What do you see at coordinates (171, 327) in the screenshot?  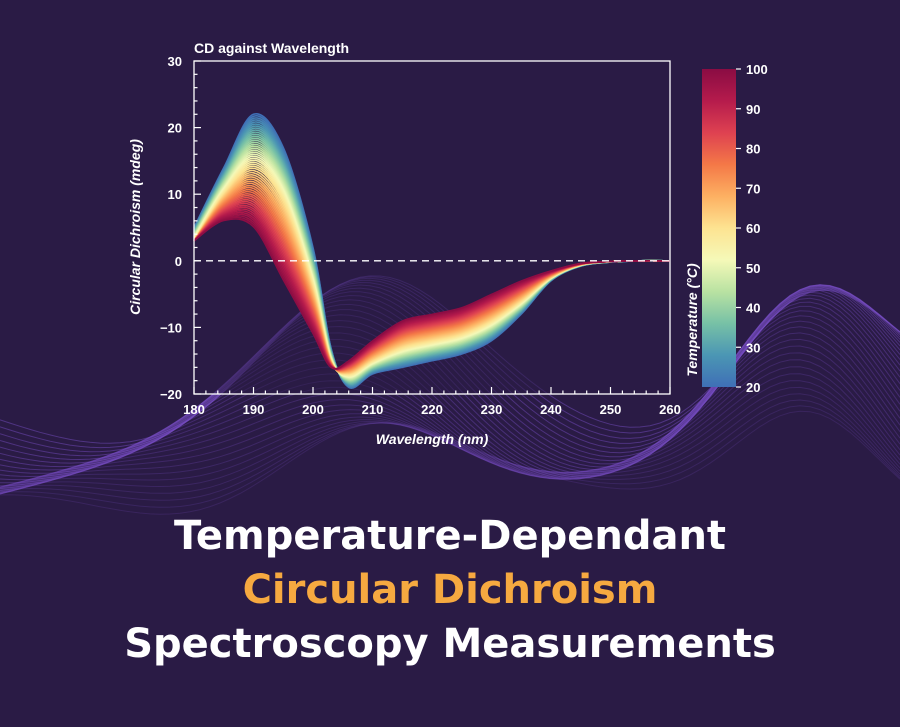 I see `y-tick-label: −10` at bounding box center [171, 327].